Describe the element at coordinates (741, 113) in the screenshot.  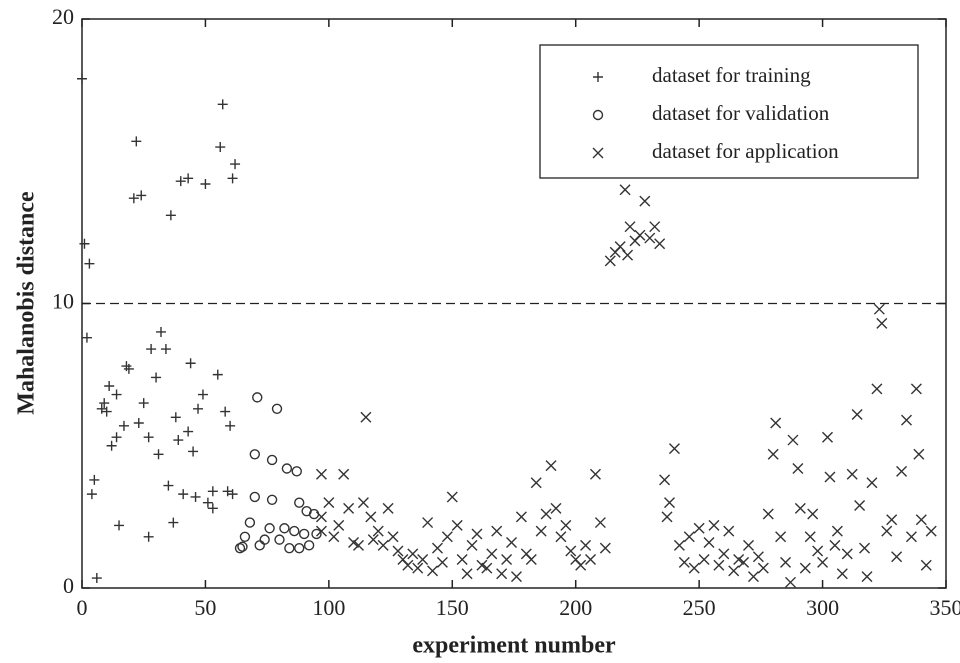
I see `legend-label: dataset for validation` at that location.